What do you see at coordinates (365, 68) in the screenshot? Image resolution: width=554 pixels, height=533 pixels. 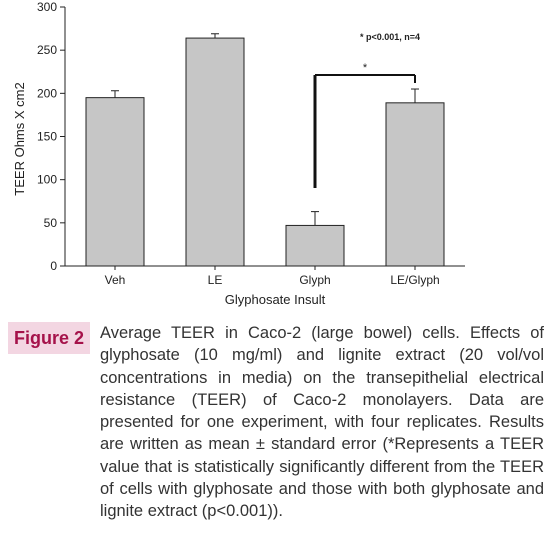 I see `significance-marker: *` at bounding box center [365, 68].